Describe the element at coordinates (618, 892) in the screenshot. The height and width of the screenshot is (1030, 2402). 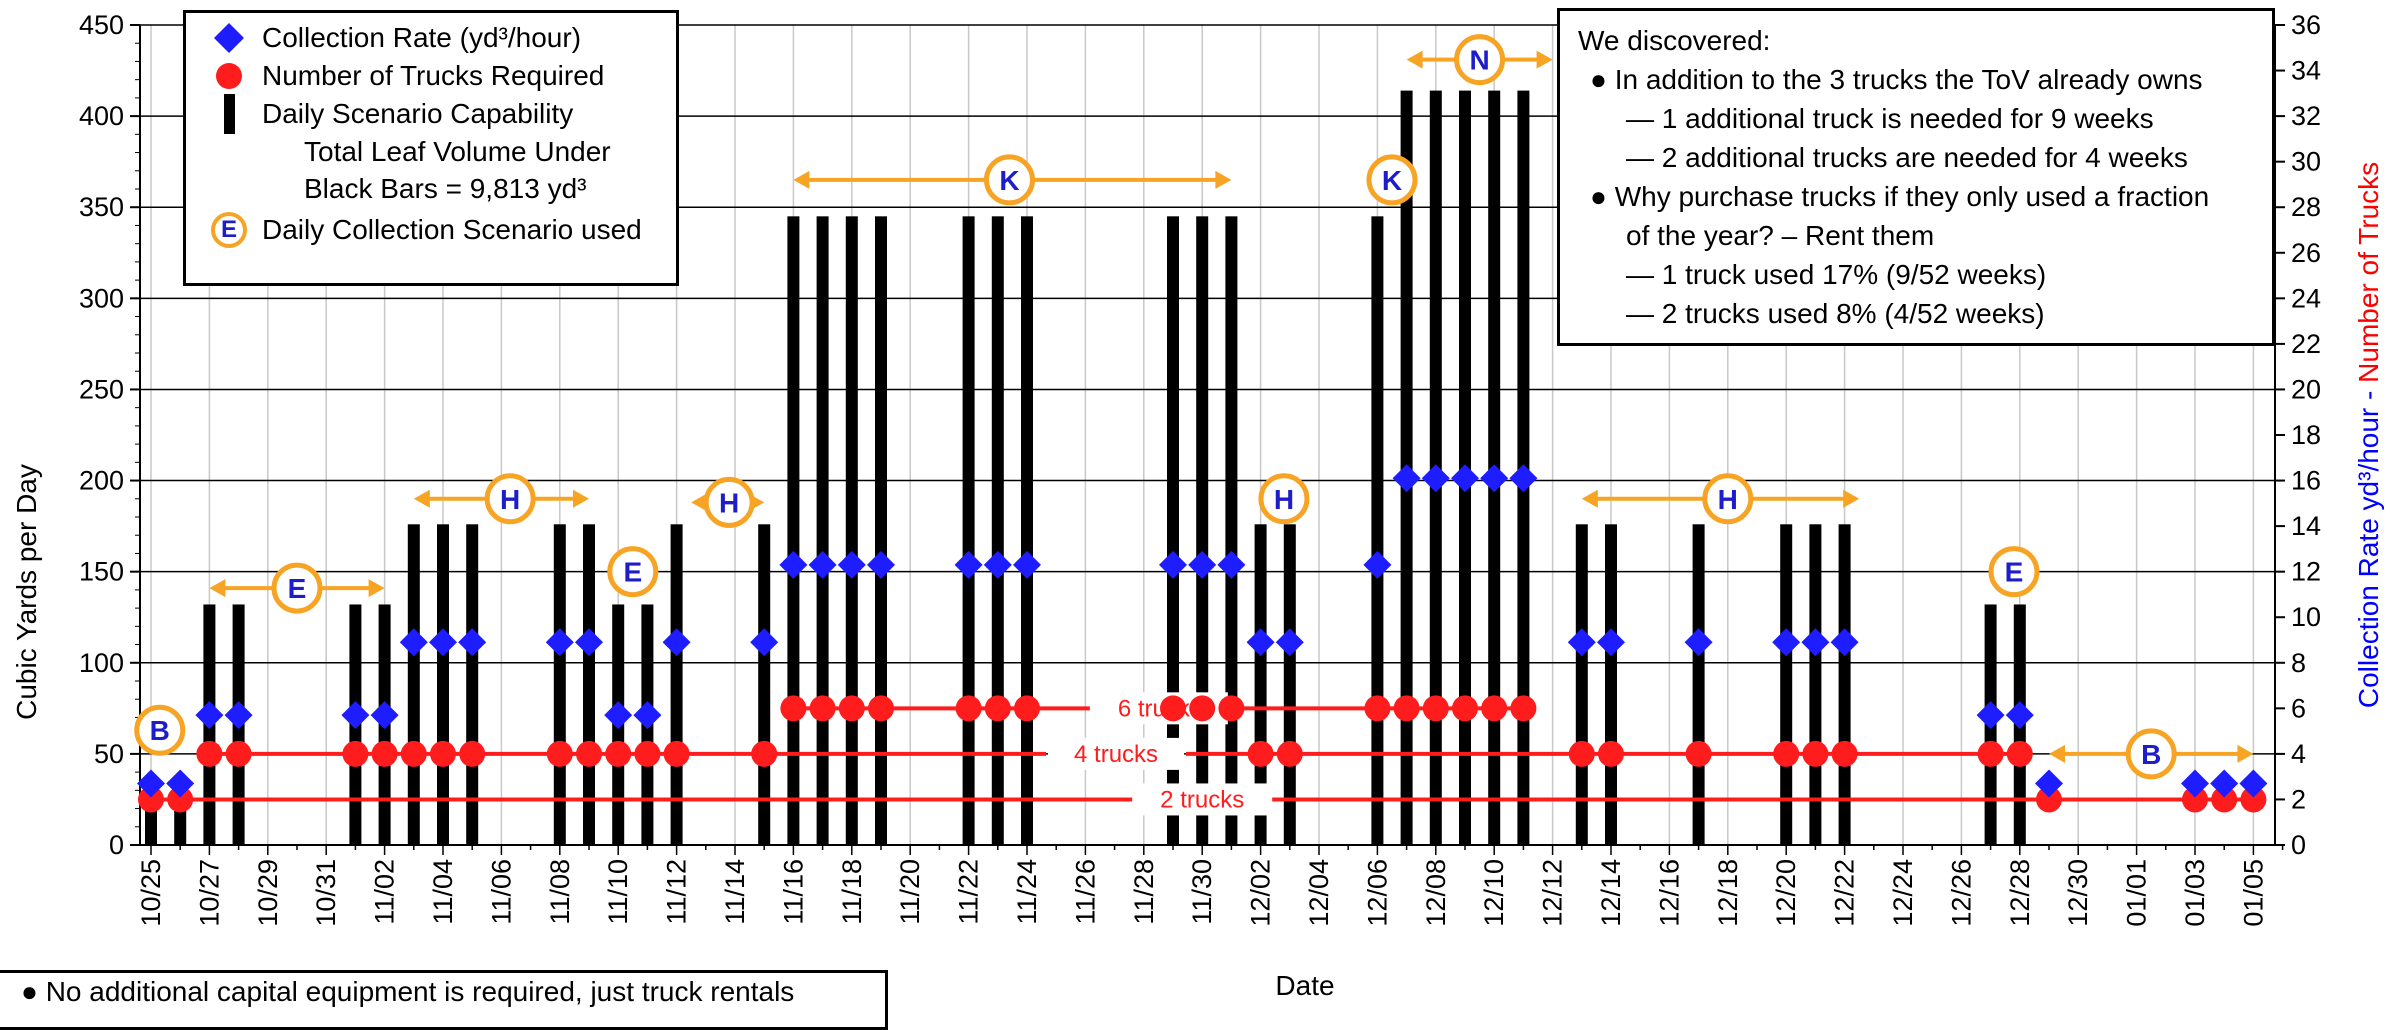
I see `x-tick-label: 11/10` at that location.